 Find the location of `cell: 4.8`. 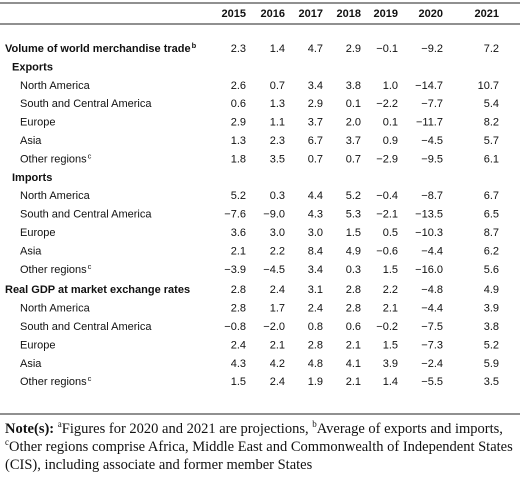

cell: 4.8 is located at coordinates (315, 364).